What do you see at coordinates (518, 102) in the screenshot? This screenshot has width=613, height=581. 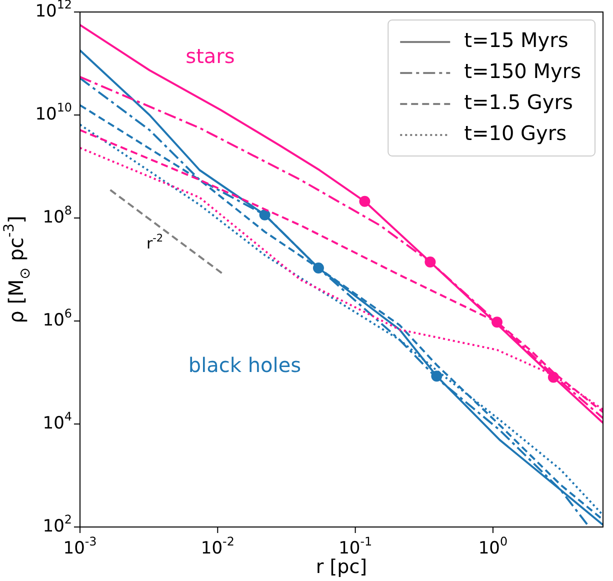 I see `legend-label: t=1.5 Gyrs` at bounding box center [518, 102].